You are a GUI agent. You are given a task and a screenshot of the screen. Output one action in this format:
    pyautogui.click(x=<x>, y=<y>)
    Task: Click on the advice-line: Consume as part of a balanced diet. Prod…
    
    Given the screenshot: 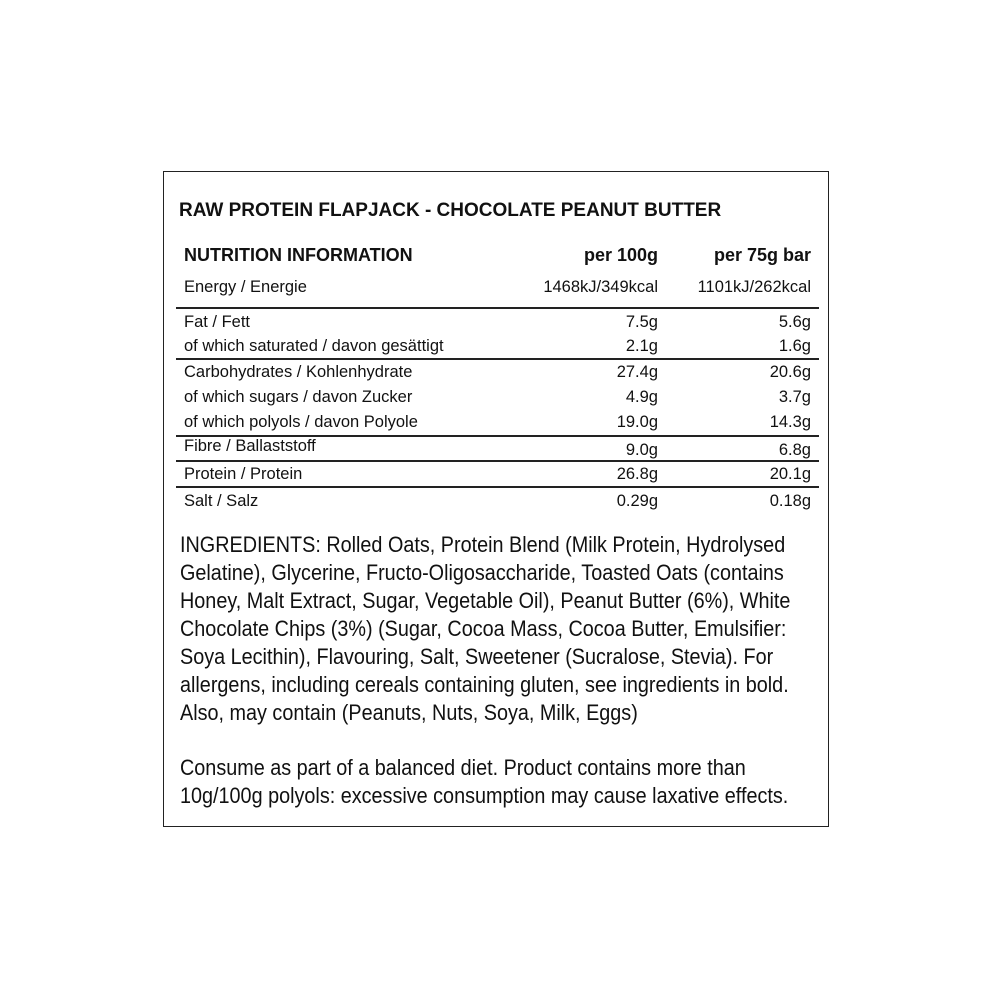 What is the action you would take?
    pyautogui.click(x=463, y=767)
    